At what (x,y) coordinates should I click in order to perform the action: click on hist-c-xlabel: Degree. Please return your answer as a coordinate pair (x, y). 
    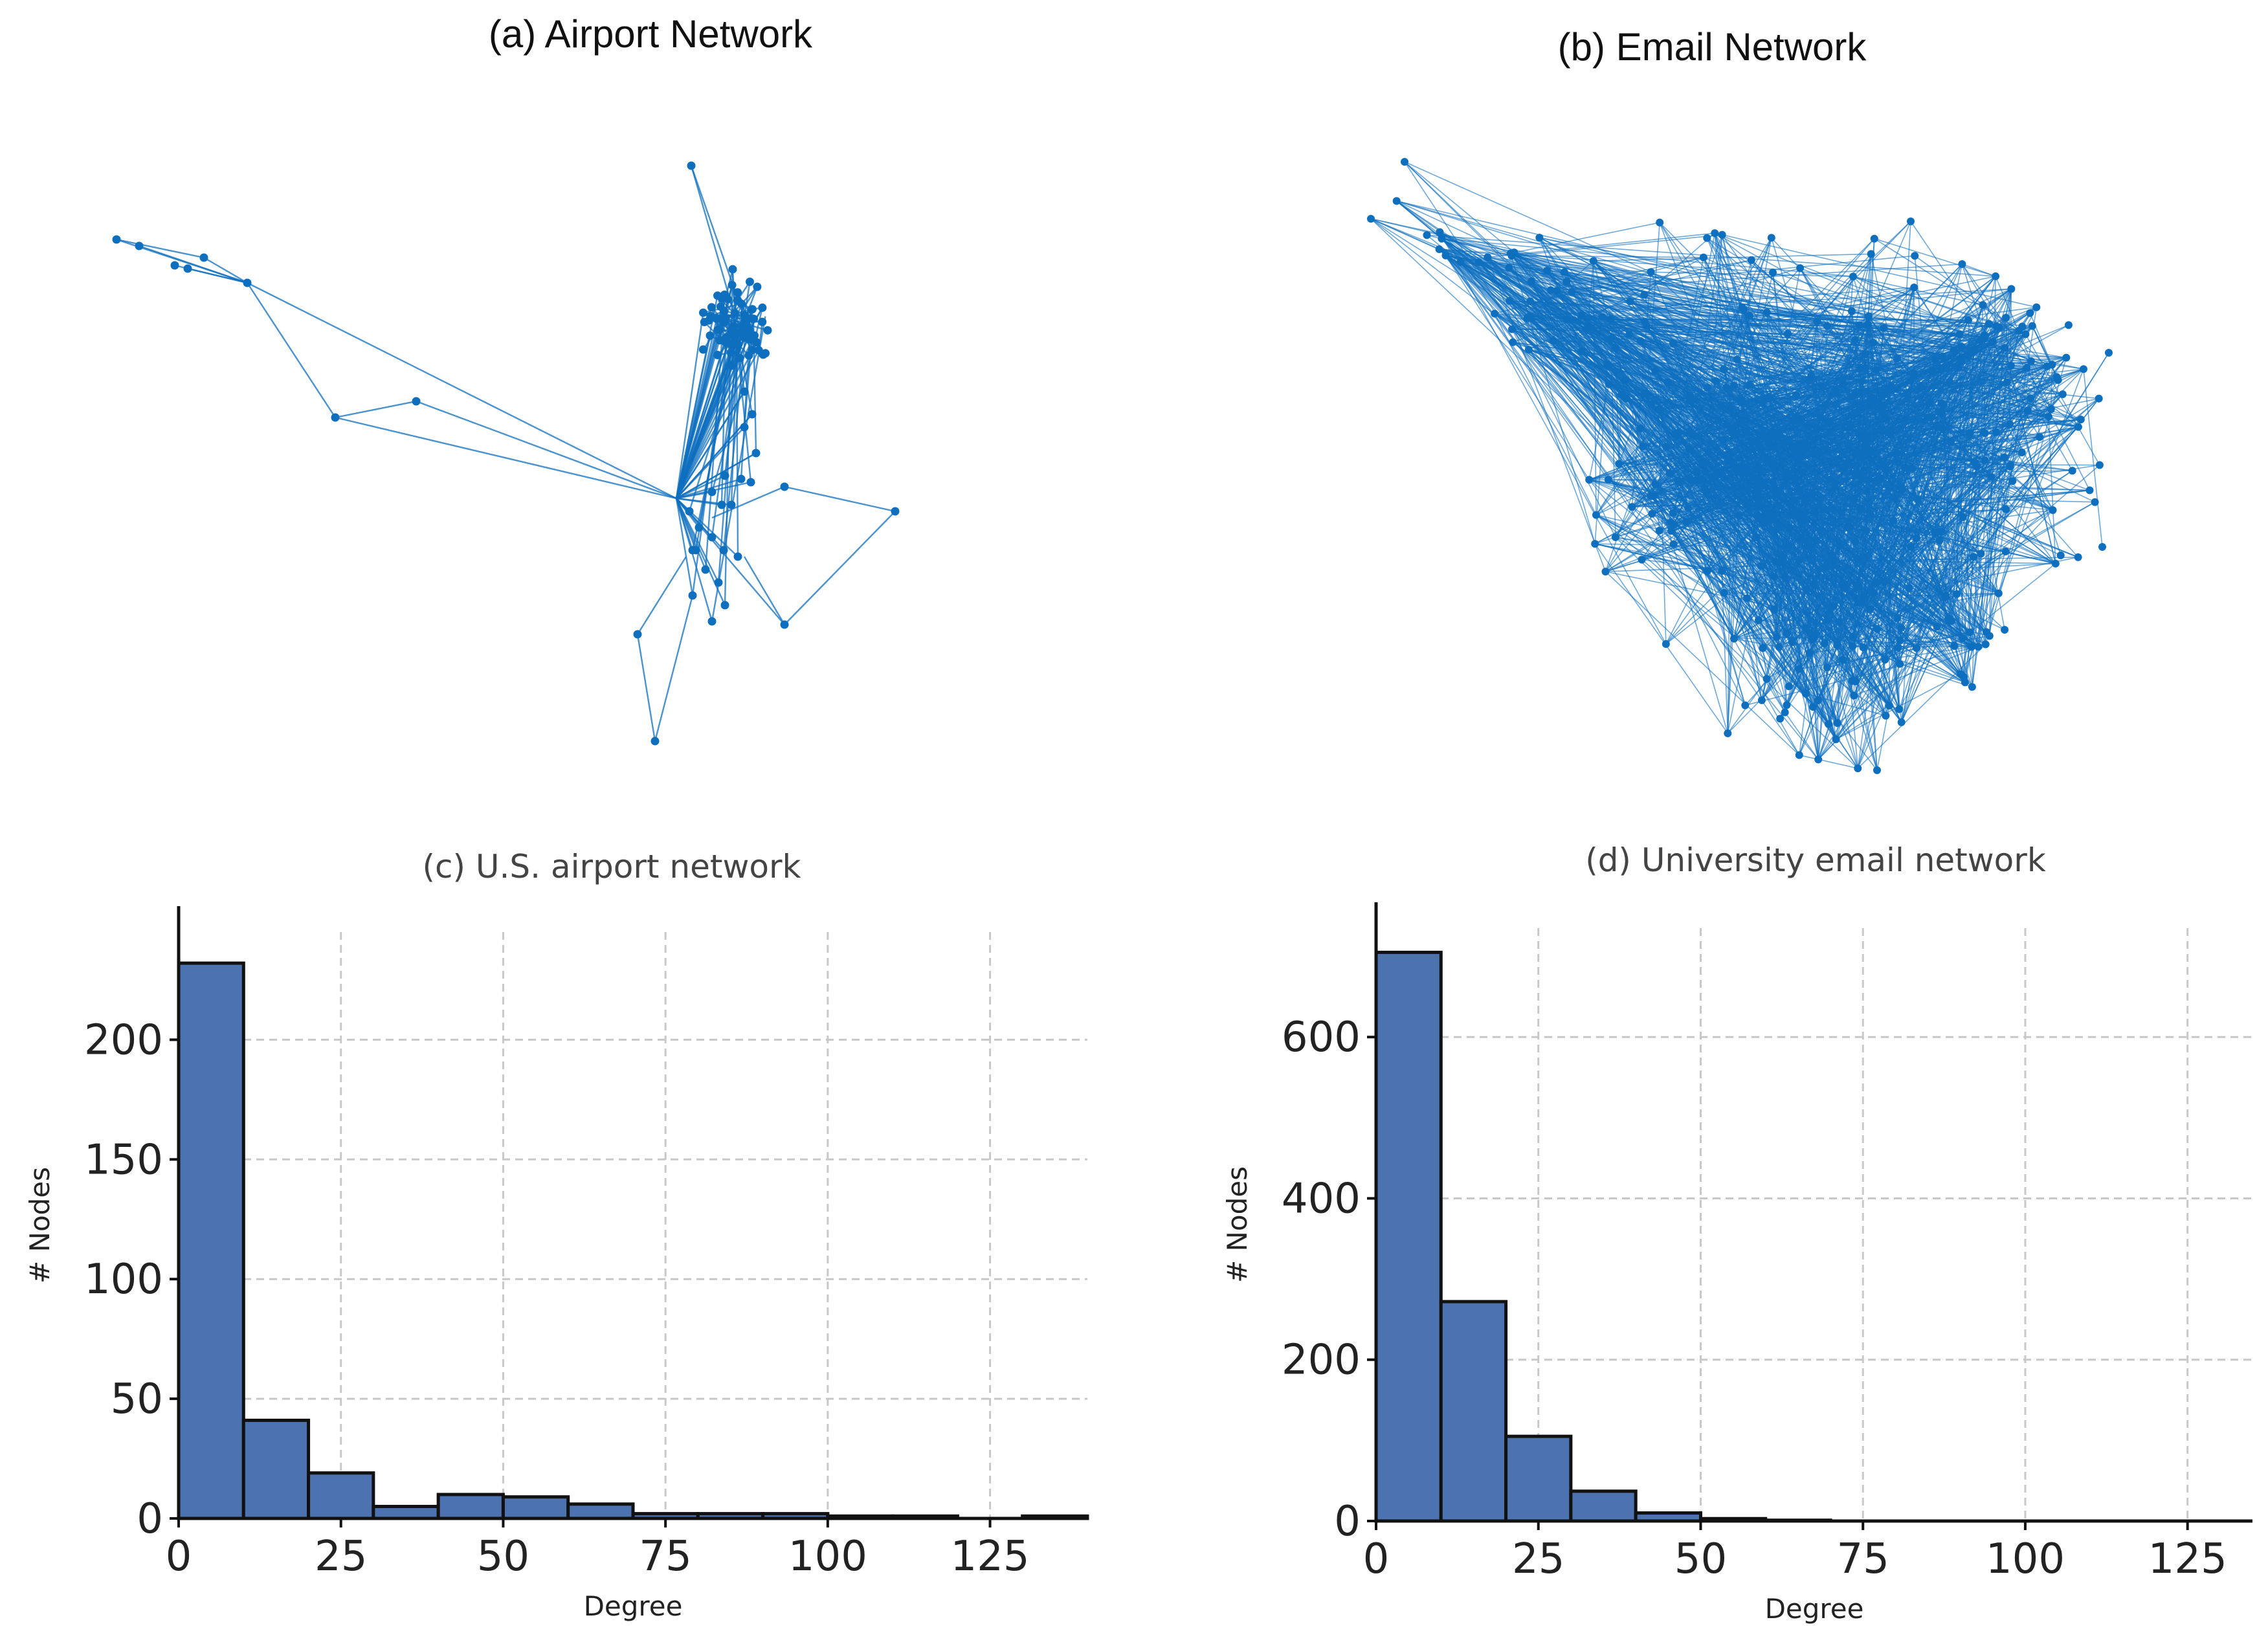
    Looking at the image, I should click on (633, 1606).